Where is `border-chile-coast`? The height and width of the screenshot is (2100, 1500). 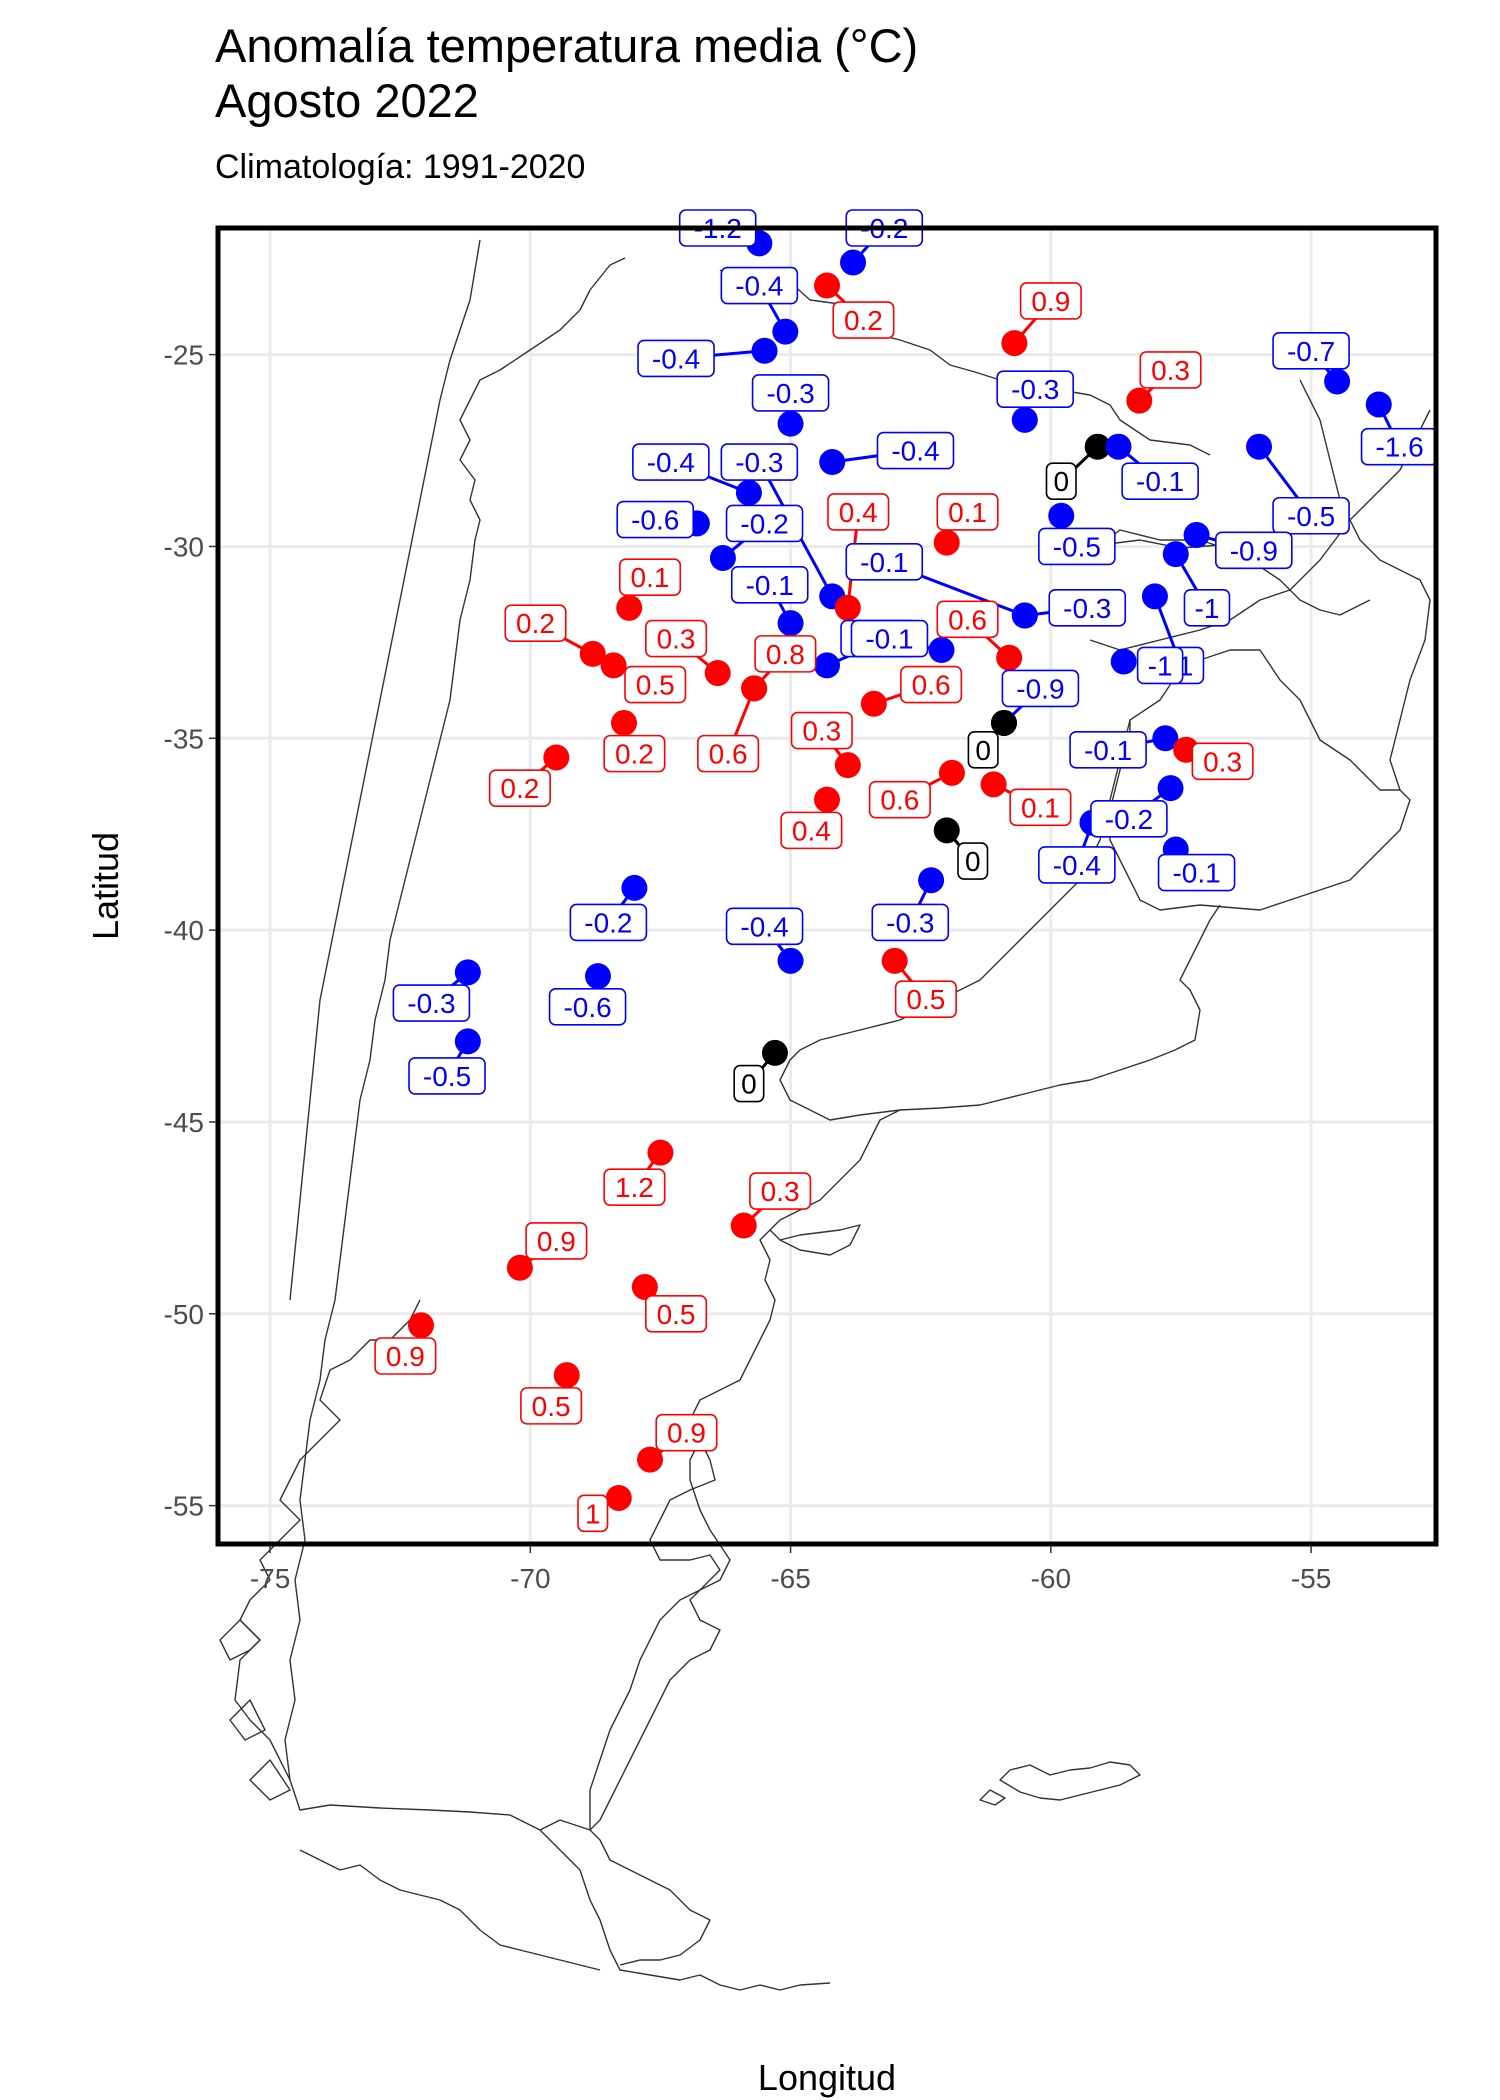
border-chile-coast is located at coordinates (327, 1540).